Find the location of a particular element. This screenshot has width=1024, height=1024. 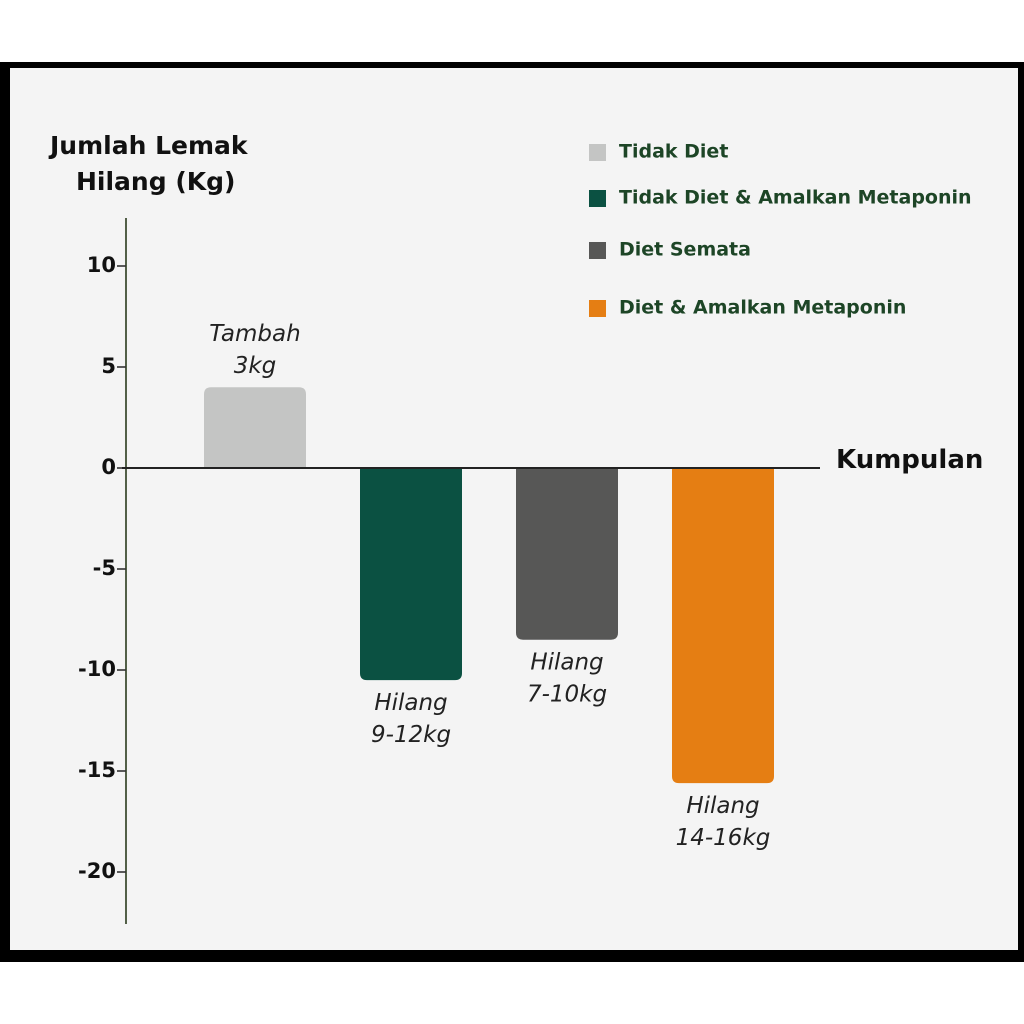

bar-data-label-line-2: 9-12kg is located at coordinates (411, 735).